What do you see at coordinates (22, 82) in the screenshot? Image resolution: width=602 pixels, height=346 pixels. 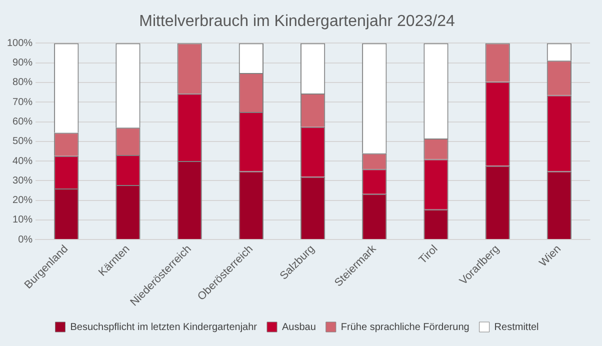 I see `y-tick-label: 80%` at bounding box center [22, 82].